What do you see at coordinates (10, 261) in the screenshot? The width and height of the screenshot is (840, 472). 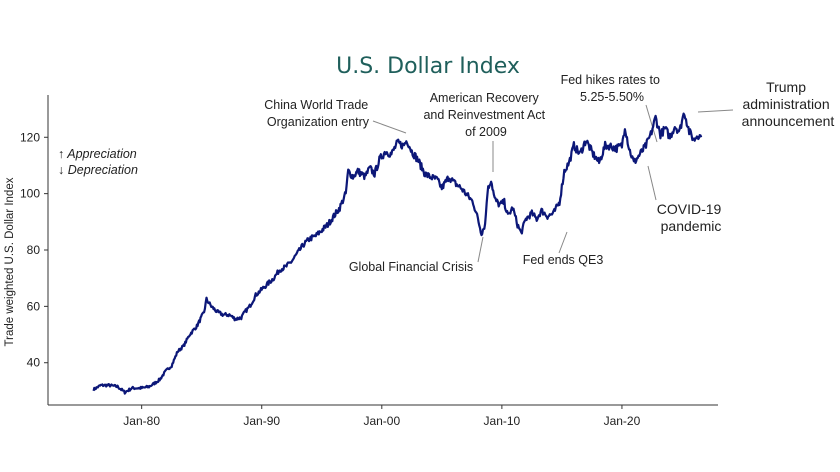 I see `y-axis-label: Trade weighted U.S. Dollar Index` at bounding box center [10, 261].